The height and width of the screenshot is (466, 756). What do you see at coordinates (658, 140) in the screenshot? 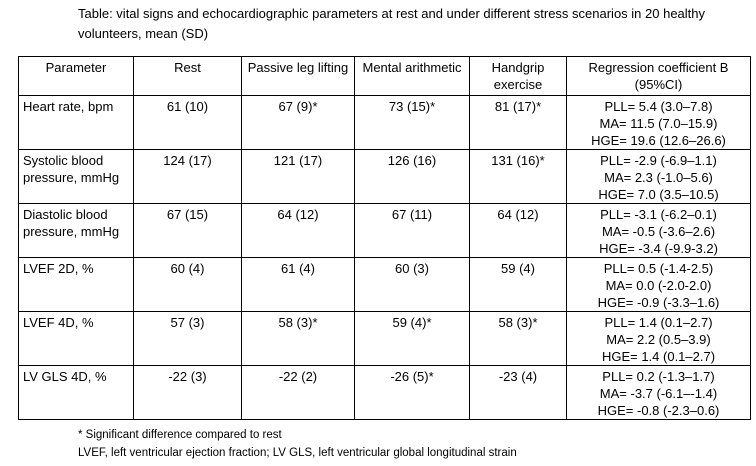
I see `regression-line: HGE= 19.6 (12.6–26.6)` at bounding box center [658, 140].